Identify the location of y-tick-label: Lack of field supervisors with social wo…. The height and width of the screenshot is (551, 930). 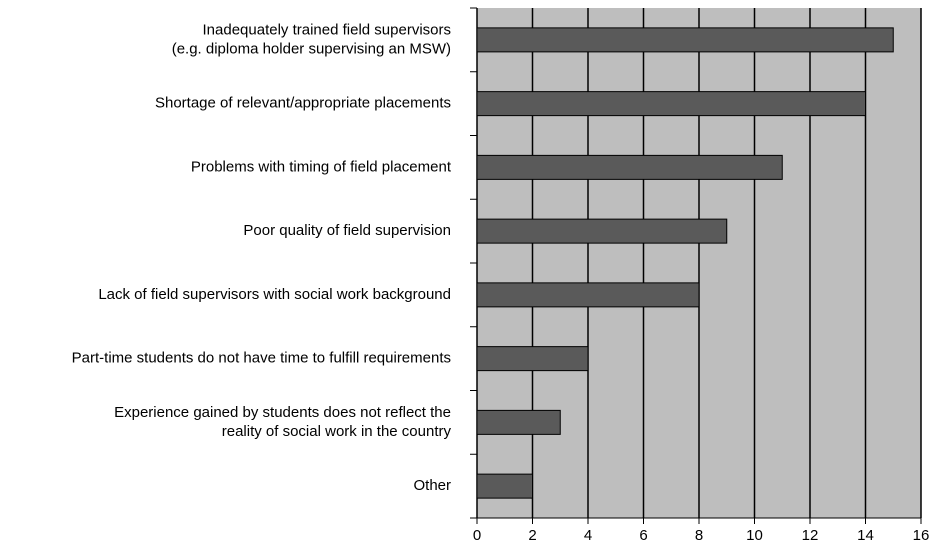
(274, 294).